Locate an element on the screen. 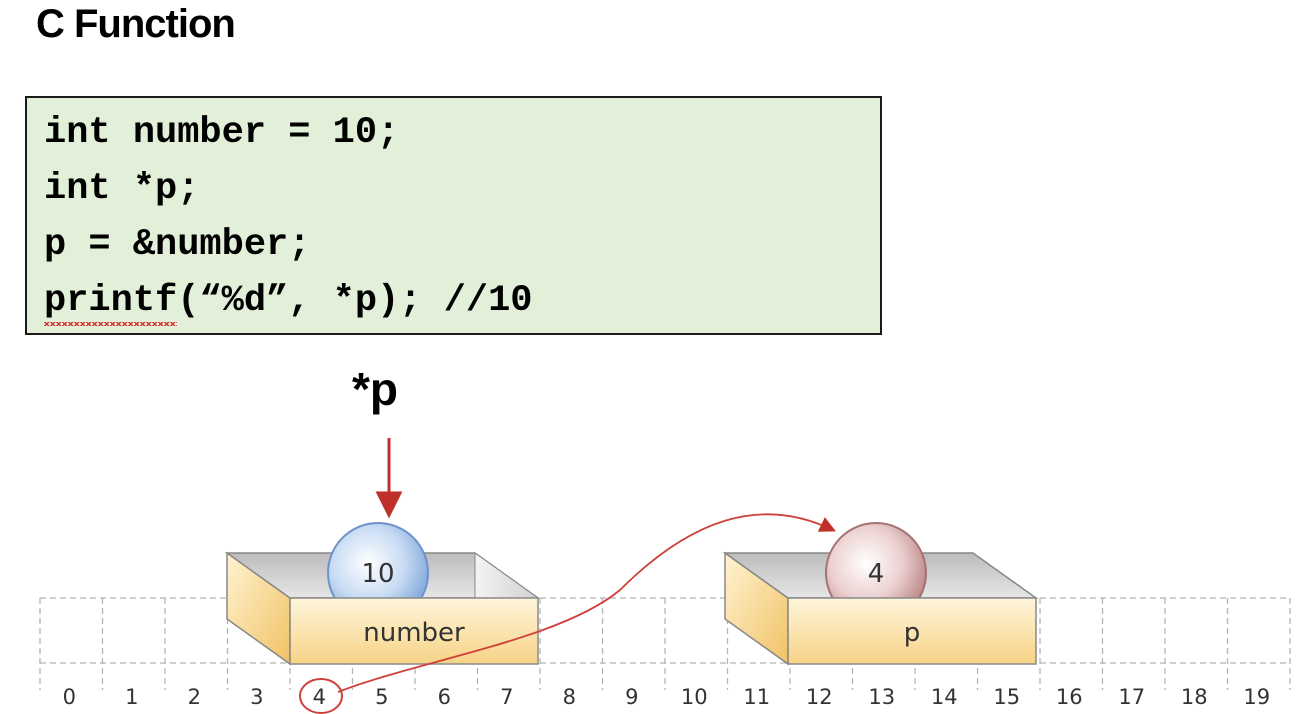 The image size is (1312, 714). memory-address-5: 5 is located at coordinates (381, 697).